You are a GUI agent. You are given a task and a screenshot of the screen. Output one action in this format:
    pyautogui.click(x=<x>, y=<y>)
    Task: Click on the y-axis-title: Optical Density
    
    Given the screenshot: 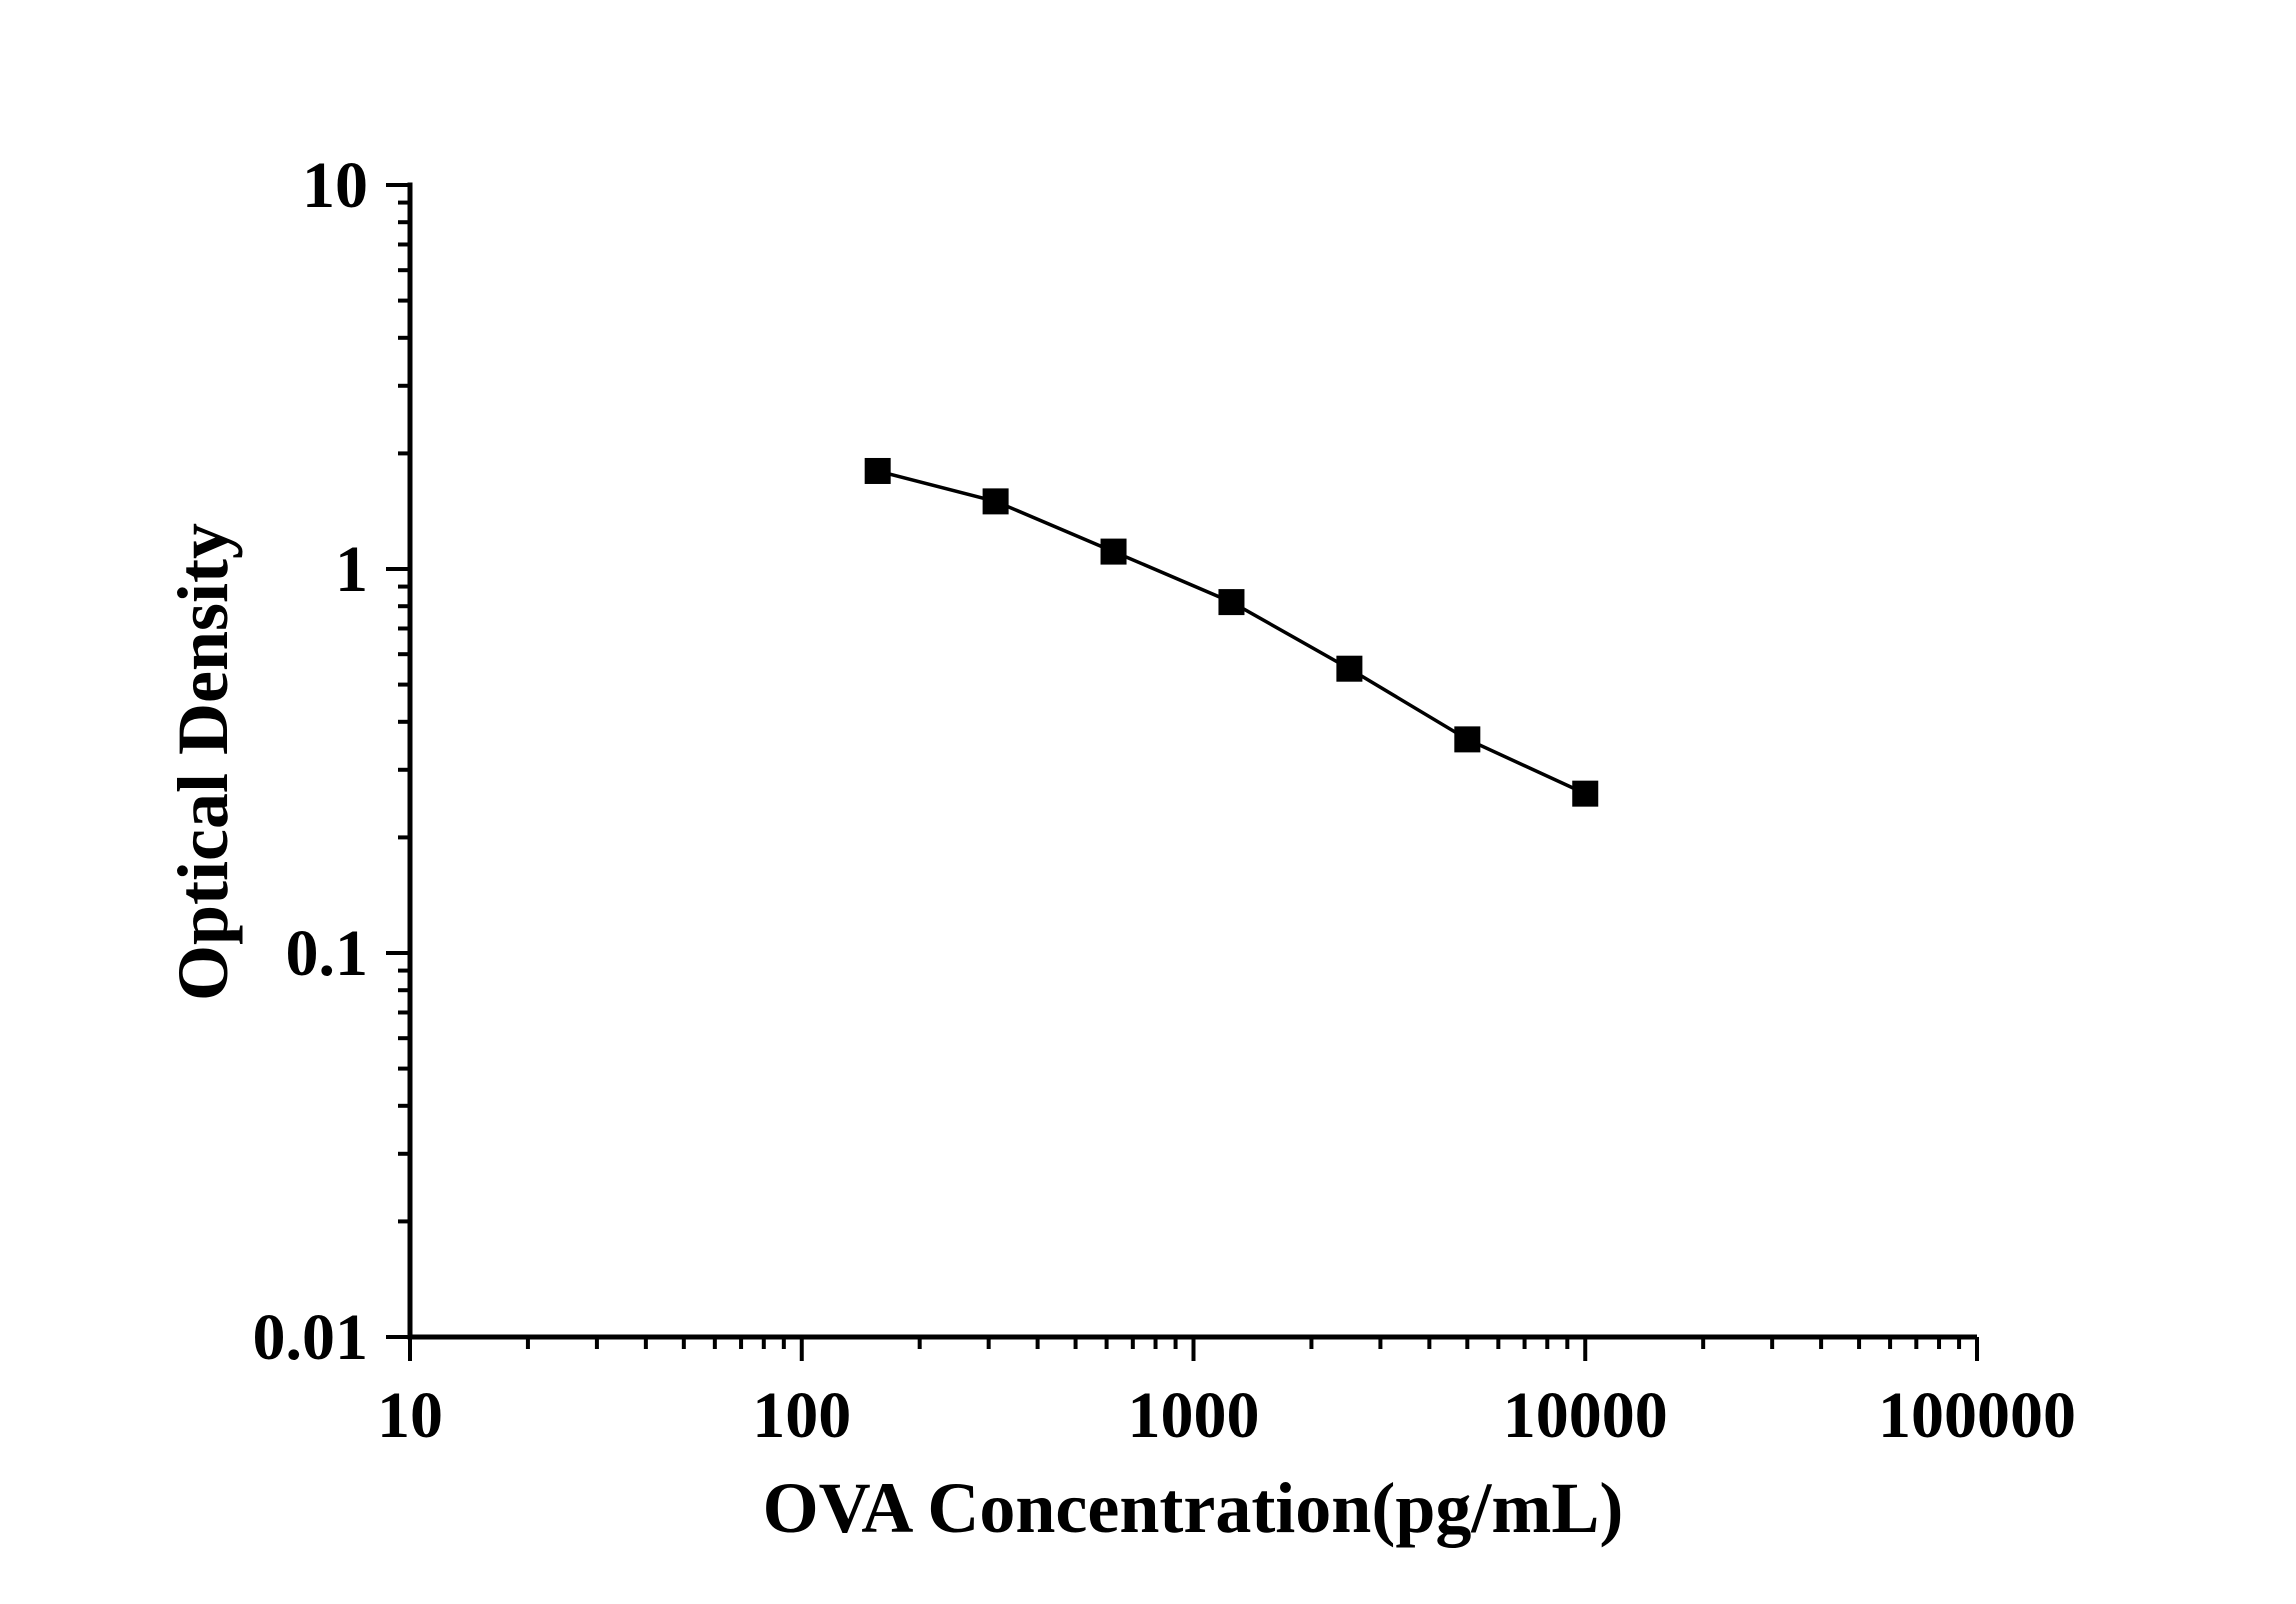 What is the action you would take?
    pyautogui.click(x=203, y=762)
    